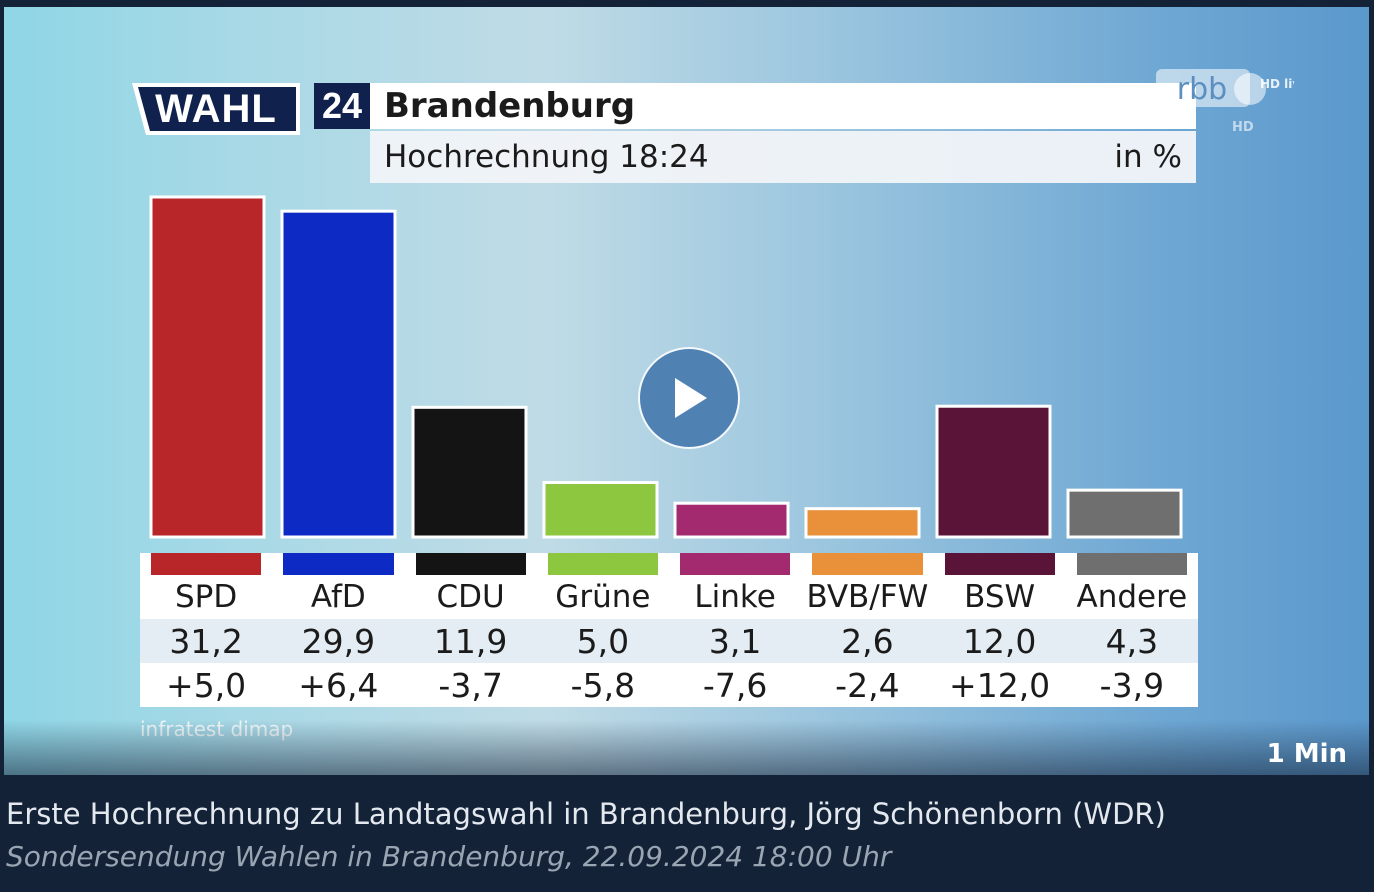 The height and width of the screenshot is (892, 1374). Describe the element at coordinates (1243, 127) in the screenshot. I see `rbb-hd: HD` at that location.